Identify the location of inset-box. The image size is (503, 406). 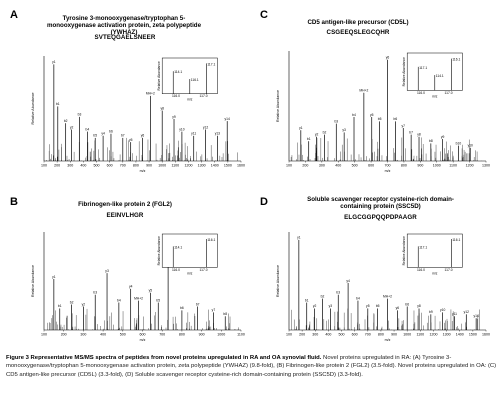
(434, 250).